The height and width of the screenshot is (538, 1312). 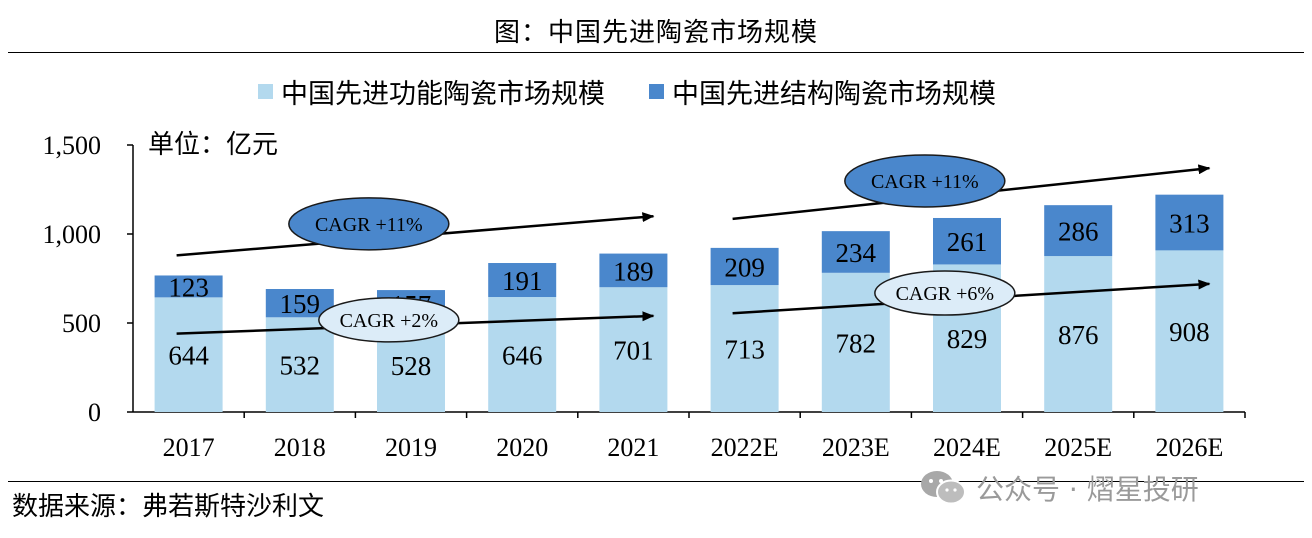 I want to click on value-label-functional: 701, so click(x=633, y=351).